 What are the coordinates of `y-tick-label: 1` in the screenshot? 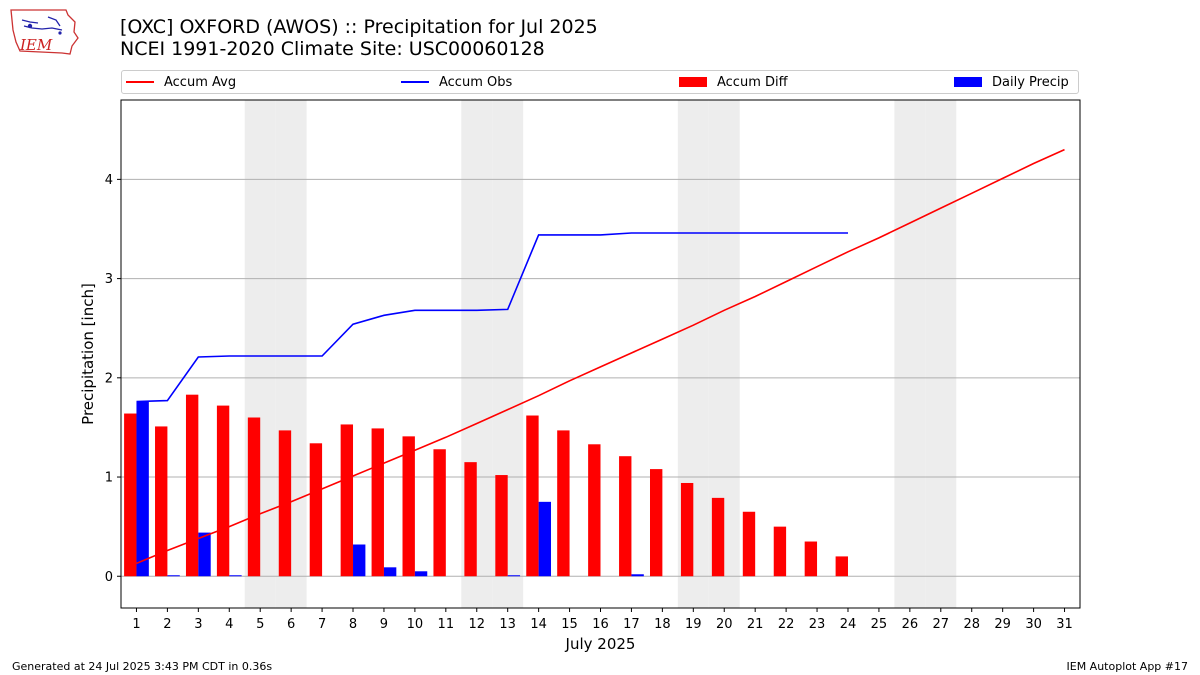 It's located at (109, 478).